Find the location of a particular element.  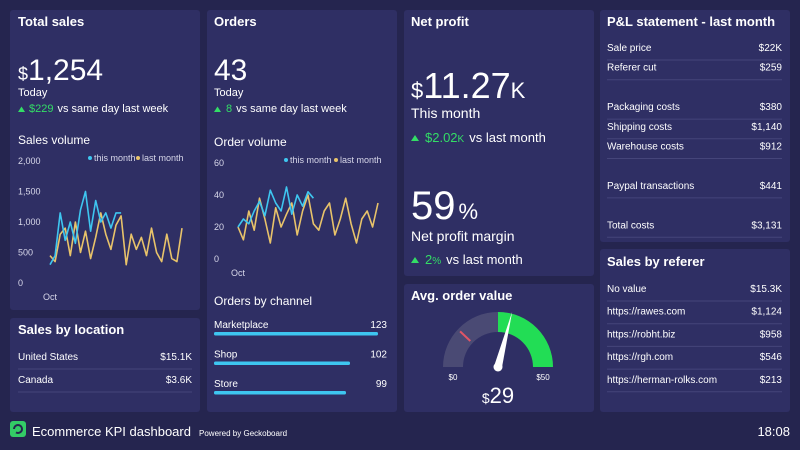

row-value: $3.6K is located at coordinates (179, 380).